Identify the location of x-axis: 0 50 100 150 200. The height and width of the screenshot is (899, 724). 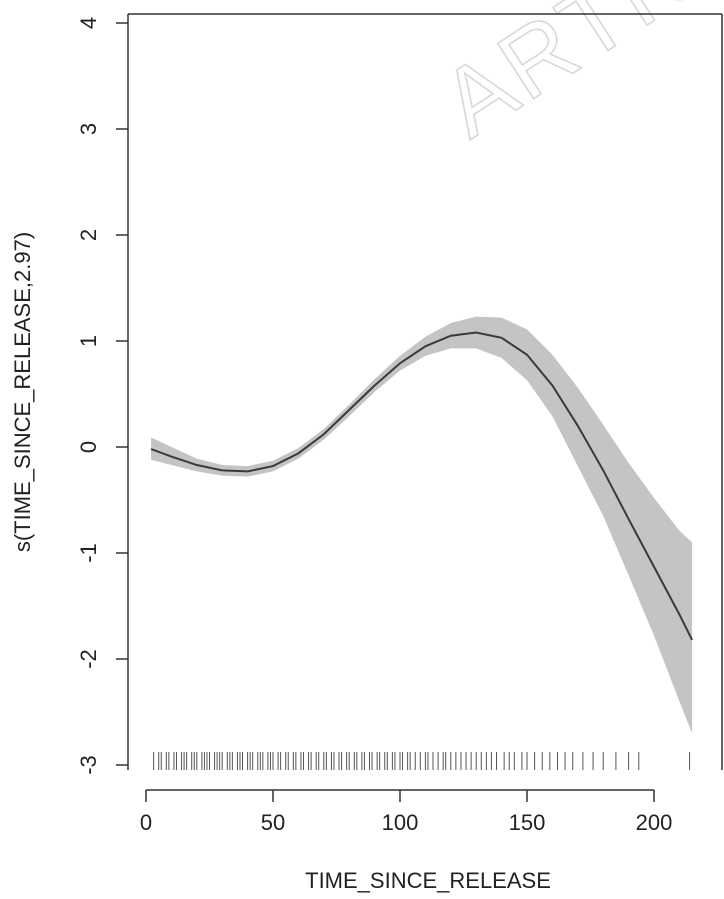
(406, 812).